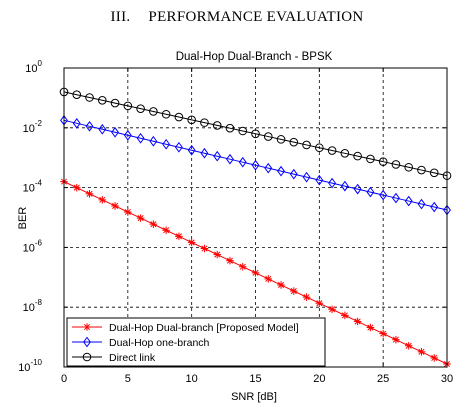  I want to click on legend-entry: Dual-Hop Dual-branch [Proposed Model], so click(185, 328).